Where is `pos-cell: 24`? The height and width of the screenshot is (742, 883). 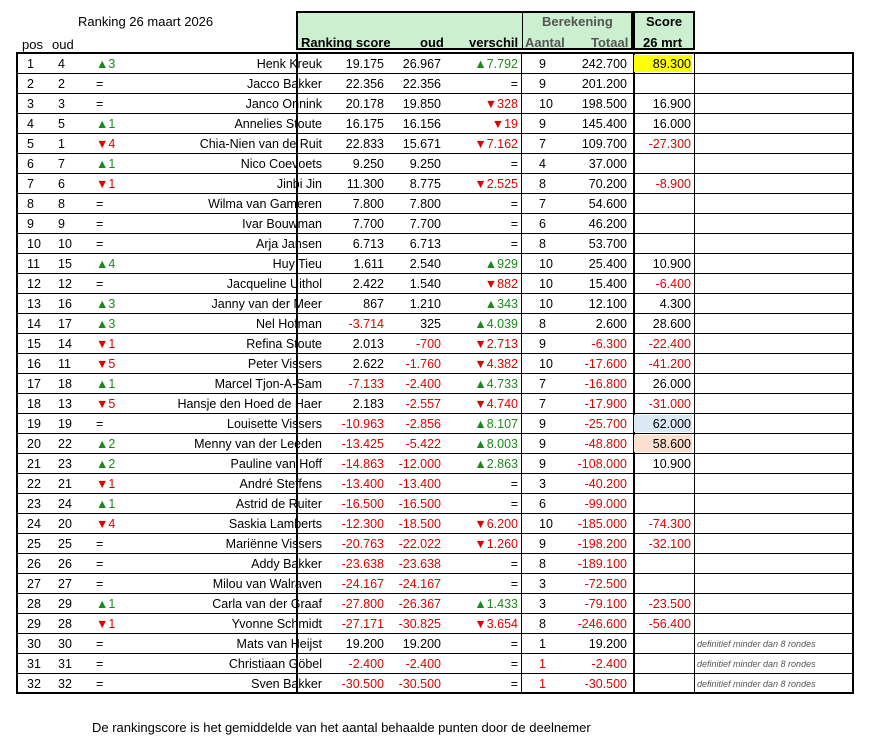
pos-cell: 24 is located at coordinates (34, 524).